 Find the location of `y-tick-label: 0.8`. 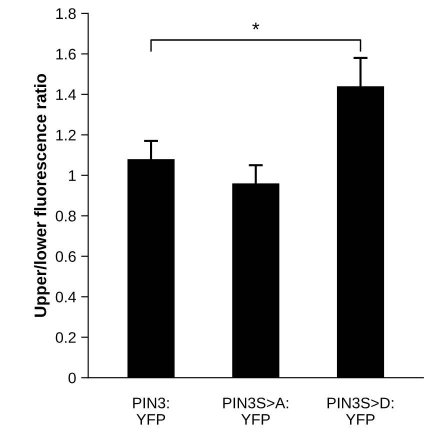

y-tick-label: 0.8 is located at coordinates (66, 216).